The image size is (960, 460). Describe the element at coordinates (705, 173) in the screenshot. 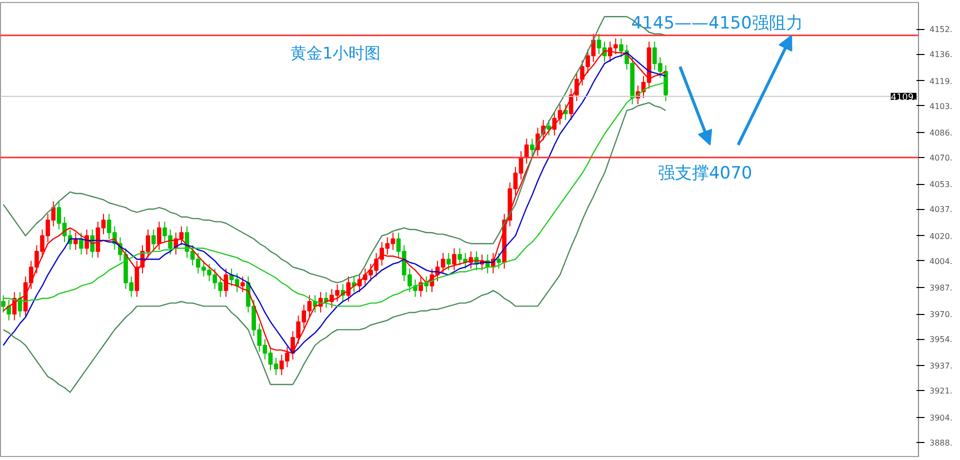

I see `ref-line-label: 强支撑4070` at that location.